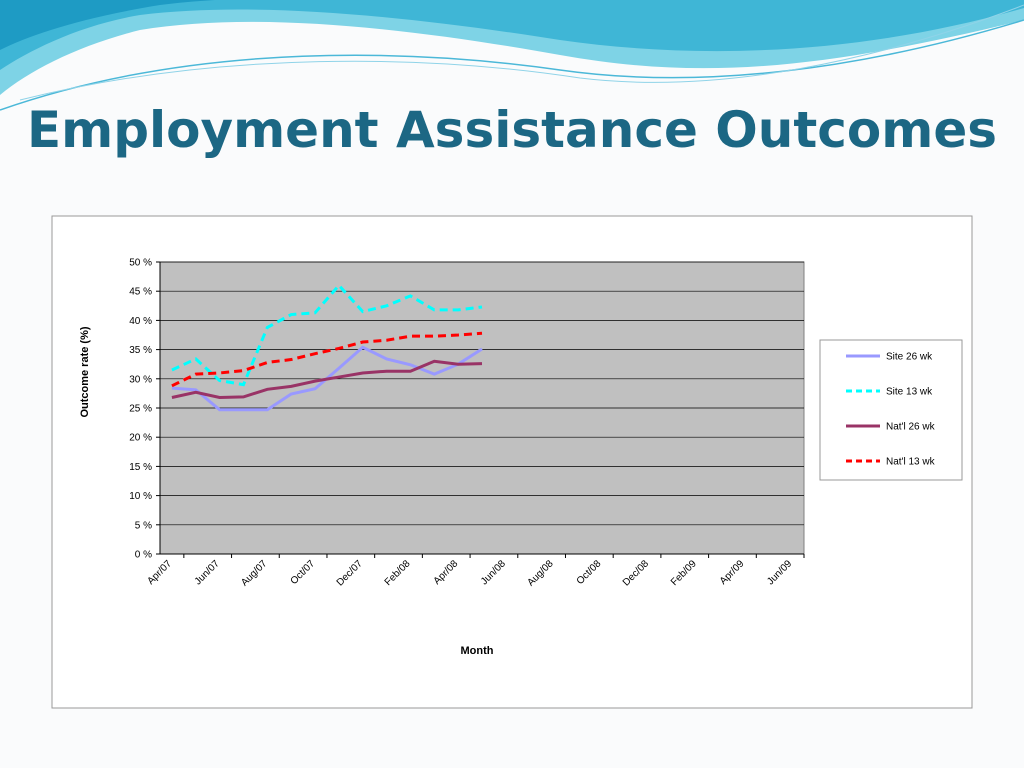 Image resolution: width=1024 pixels, height=768 pixels. I want to click on legend, so click(891, 410).